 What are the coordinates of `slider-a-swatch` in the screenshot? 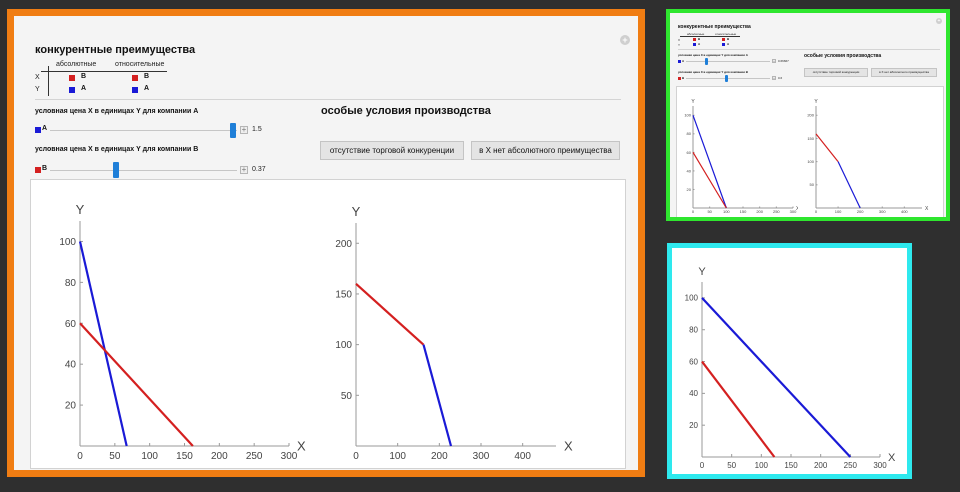 It's located at (38, 130).